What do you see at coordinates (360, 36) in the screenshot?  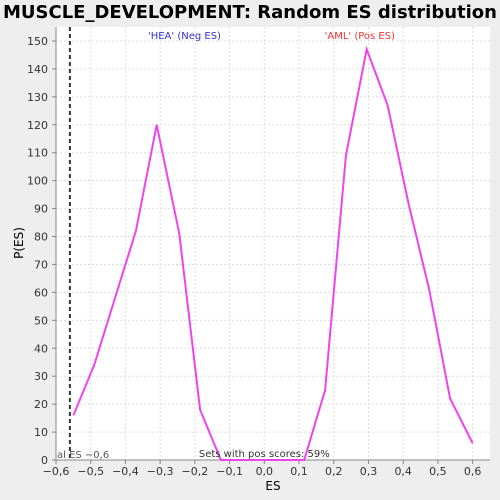 I see `pos-es-label: 'AML' (Pos ES)` at bounding box center [360, 36].